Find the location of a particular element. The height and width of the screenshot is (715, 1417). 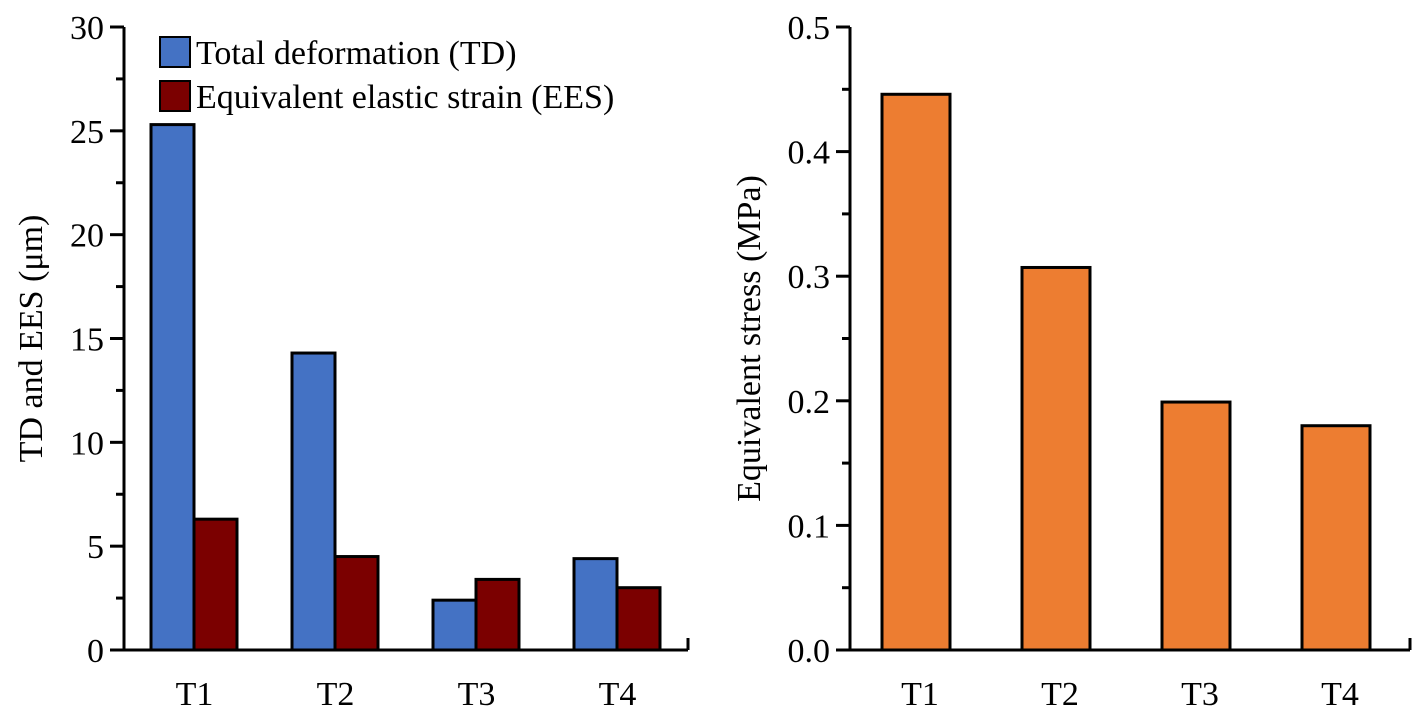

y-tick-label: 0.1 is located at coordinates (809, 526).